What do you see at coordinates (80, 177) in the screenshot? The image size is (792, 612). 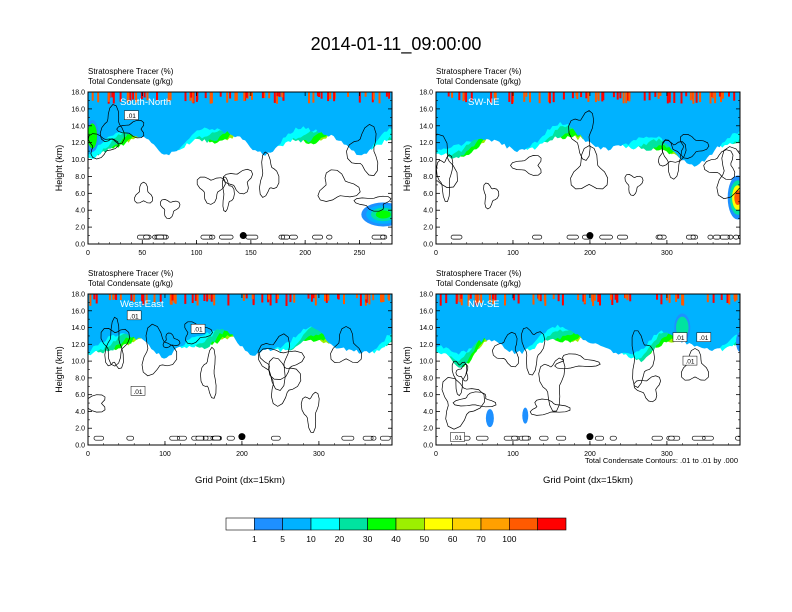 I see `y-tick-label: 8.0` at bounding box center [80, 177].